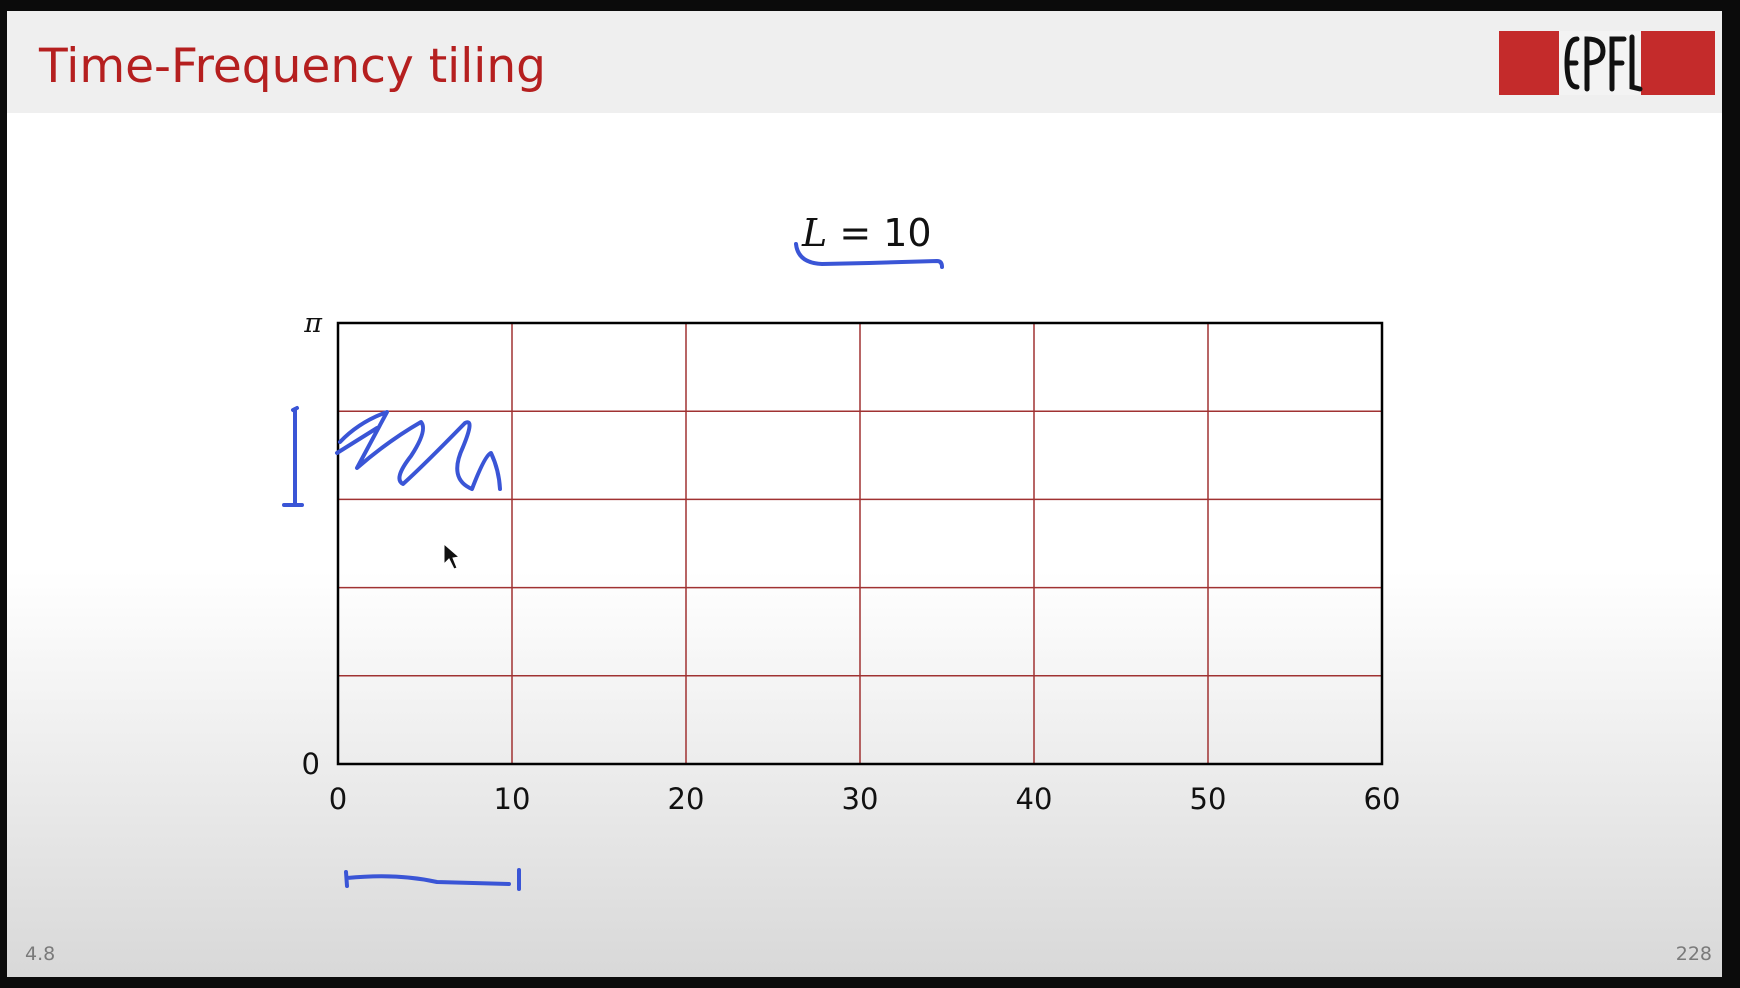 The image size is (1740, 988). What do you see at coordinates (512, 799) in the screenshot?
I see `x-tick-label: 10` at bounding box center [512, 799].